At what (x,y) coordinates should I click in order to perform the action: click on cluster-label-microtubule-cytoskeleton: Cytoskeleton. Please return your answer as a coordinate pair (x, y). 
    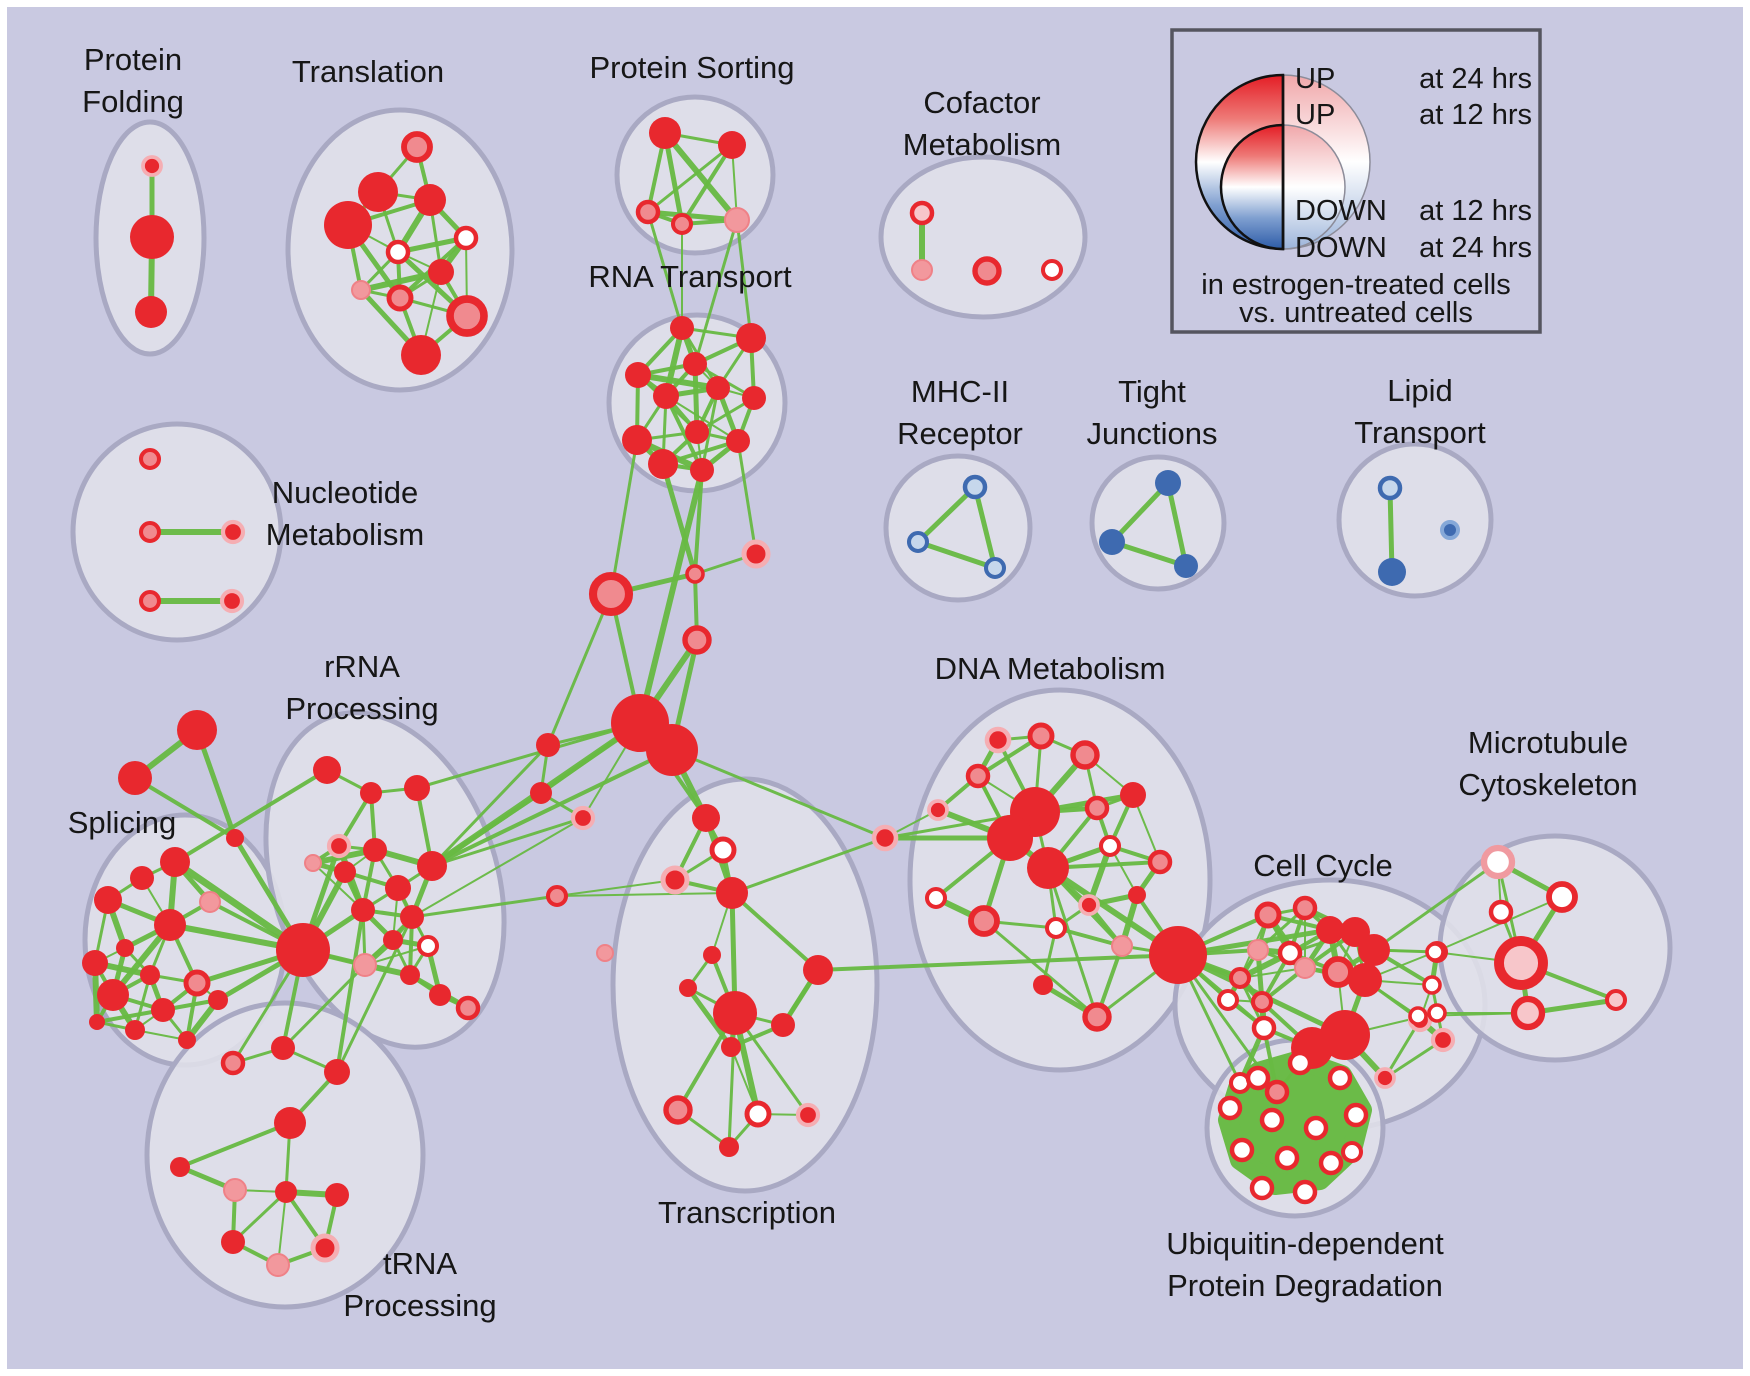
    Looking at the image, I should click on (1547, 784).